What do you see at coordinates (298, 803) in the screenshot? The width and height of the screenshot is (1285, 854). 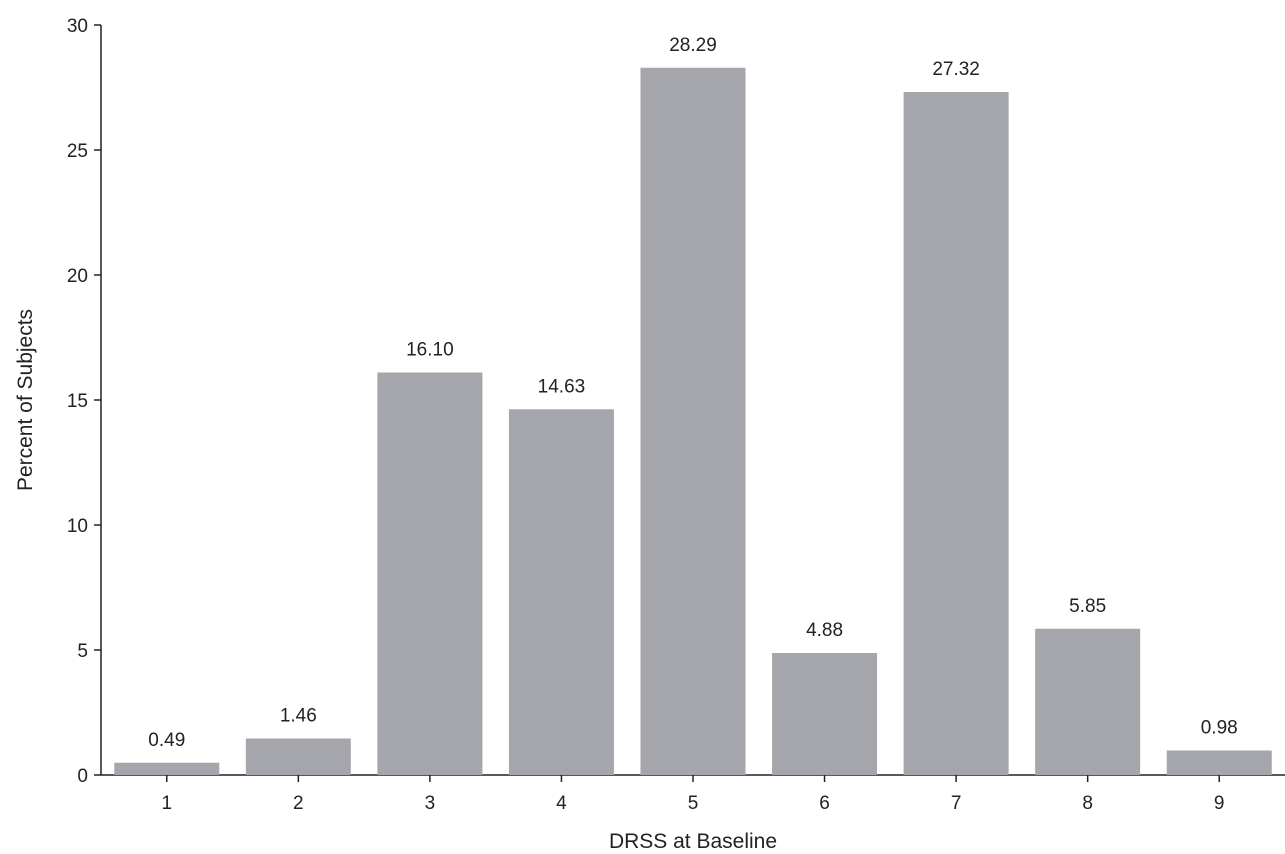 I see `x-tick-label: 2` at bounding box center [298, 803].